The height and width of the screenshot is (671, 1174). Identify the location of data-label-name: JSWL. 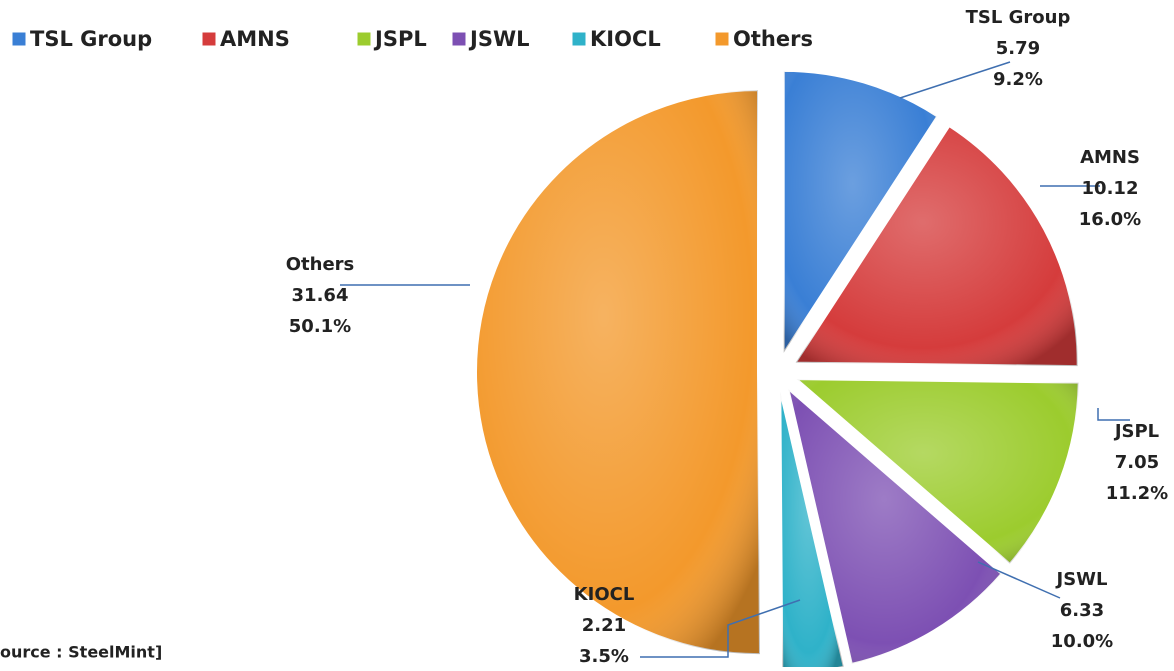
(1081, 579).